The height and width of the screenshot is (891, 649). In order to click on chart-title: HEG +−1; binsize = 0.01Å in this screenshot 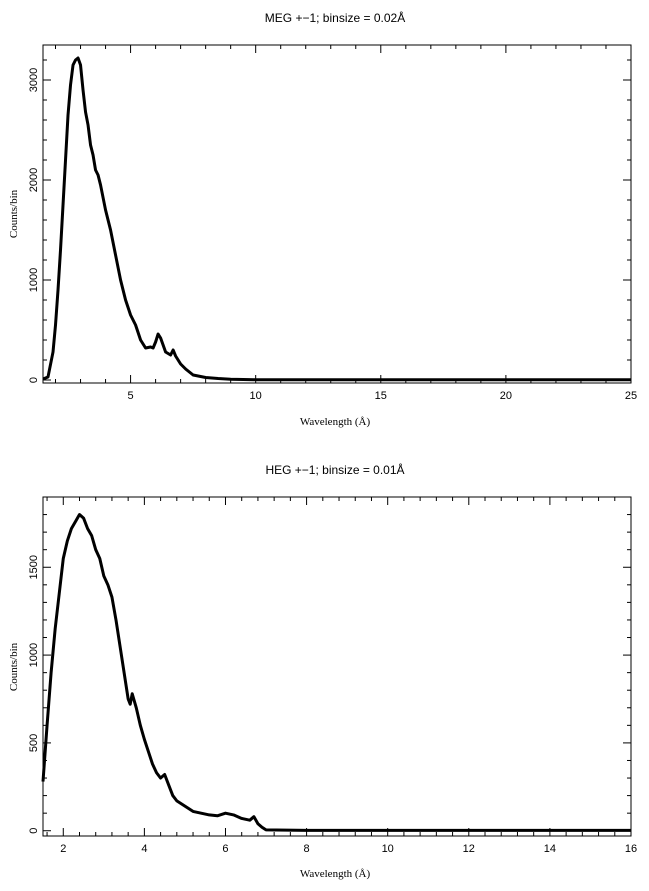, I will do `click(334, 469)`.